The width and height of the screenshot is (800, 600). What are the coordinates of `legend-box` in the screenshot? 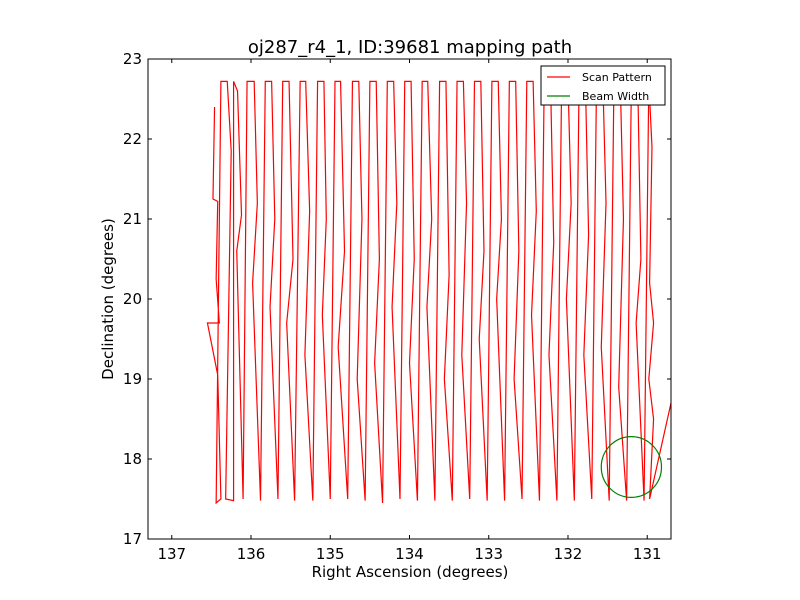 It's located at (603, 85).